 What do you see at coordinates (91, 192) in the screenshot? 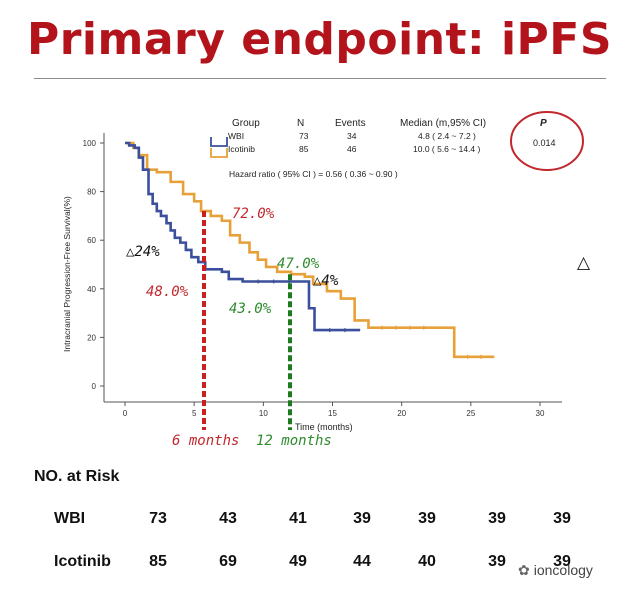
I see `y-tick-label: 80` at bounding box center [91, 192].